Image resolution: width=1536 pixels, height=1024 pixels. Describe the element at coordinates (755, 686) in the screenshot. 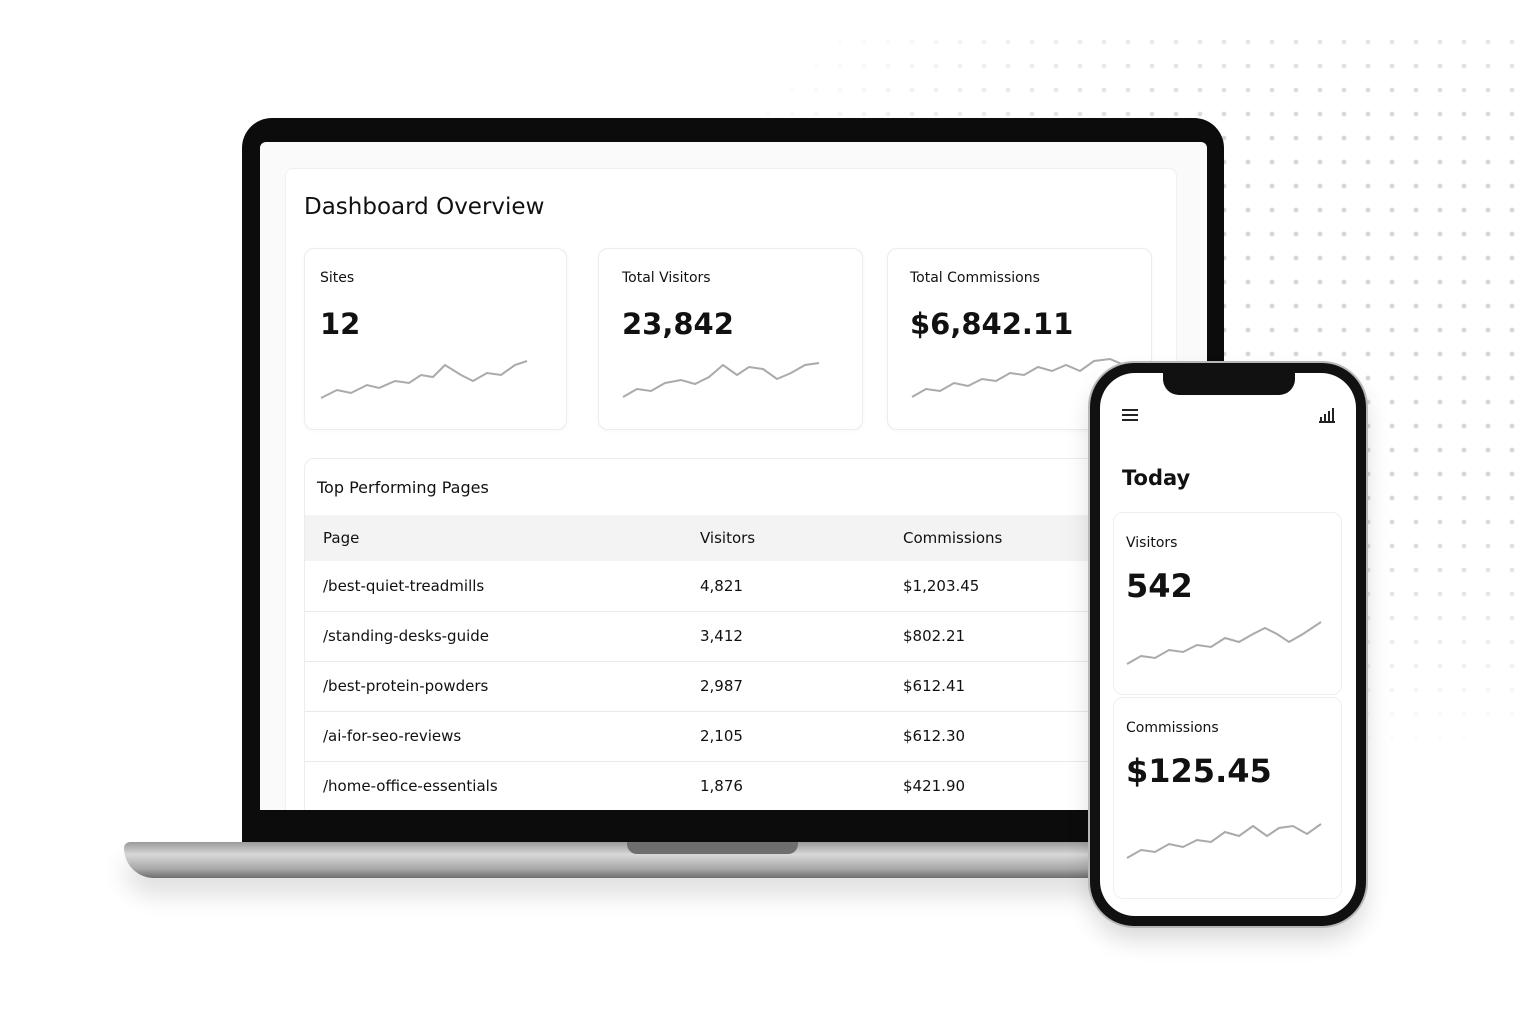

I see `table-row: /best-protein-powders 2,987 $612.41` at that location.